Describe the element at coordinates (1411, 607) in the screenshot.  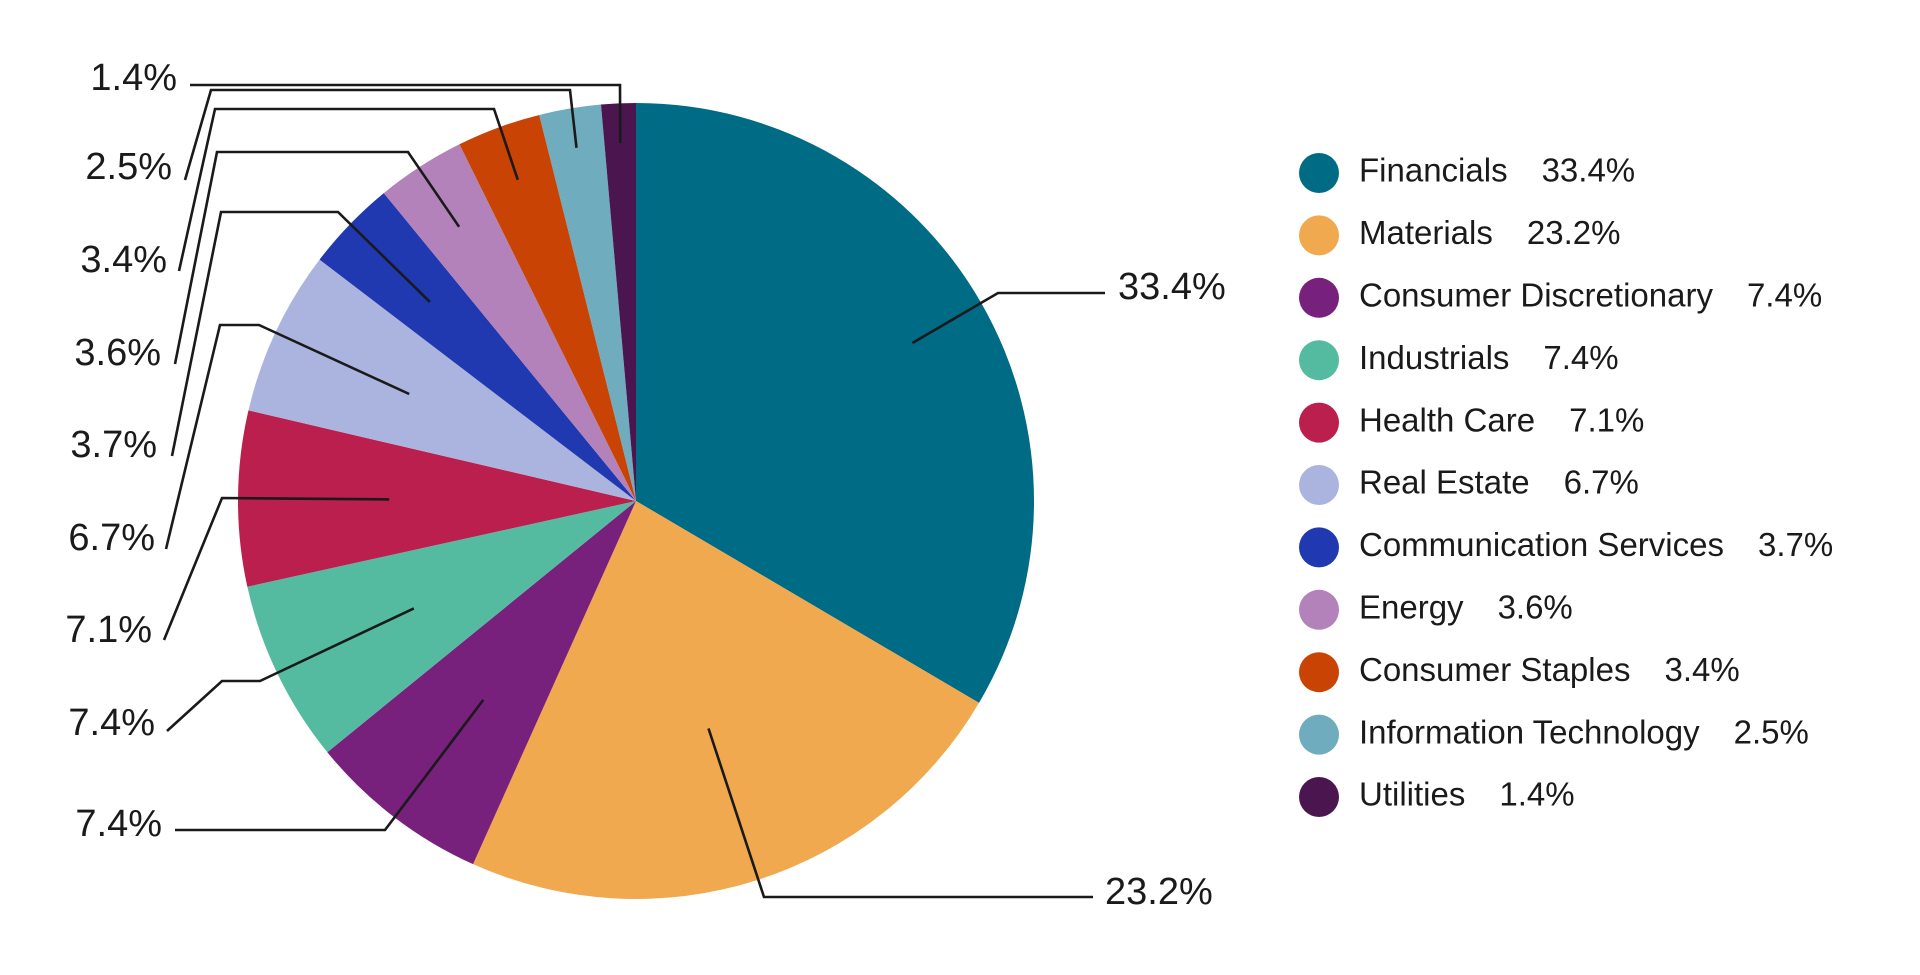
I see `legend-label-energy: Energy` at that location.